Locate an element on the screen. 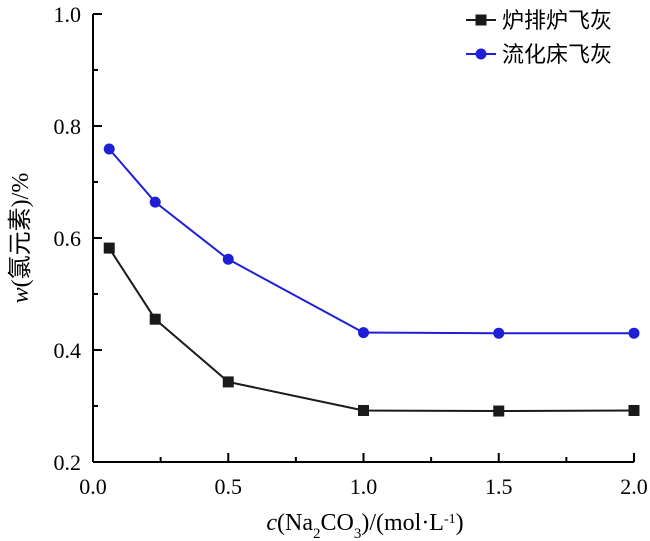 The width and height of the screenshot is (650, 541). y-tick-label: 1.0 is located at coordinates (68, 14).